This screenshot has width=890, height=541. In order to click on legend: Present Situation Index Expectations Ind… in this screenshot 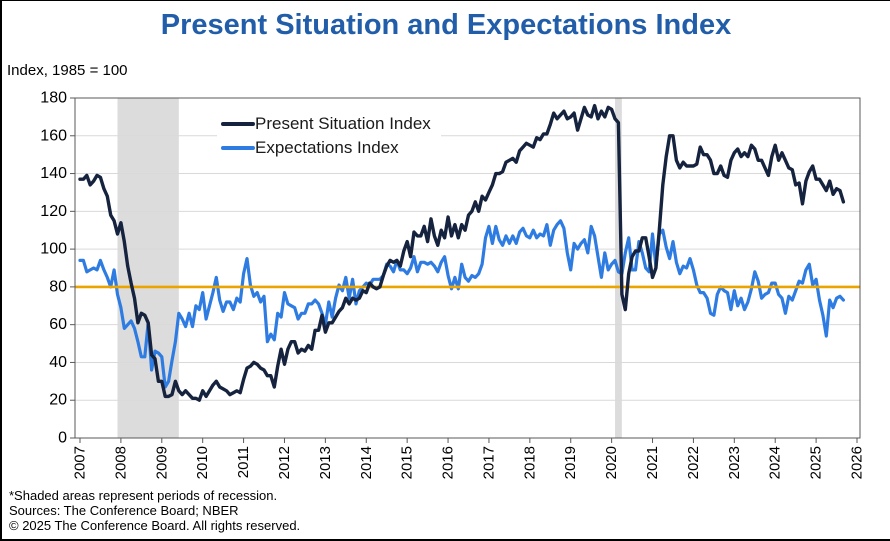, I will do `click(329, 136)`.